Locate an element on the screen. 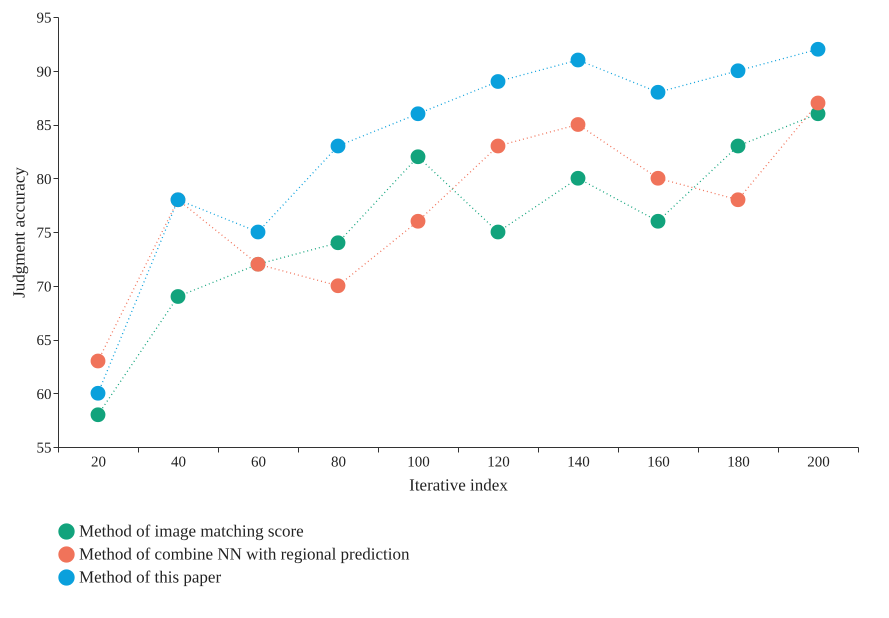  legend-label: Method of image matching score is located at coordinates (191, 531).